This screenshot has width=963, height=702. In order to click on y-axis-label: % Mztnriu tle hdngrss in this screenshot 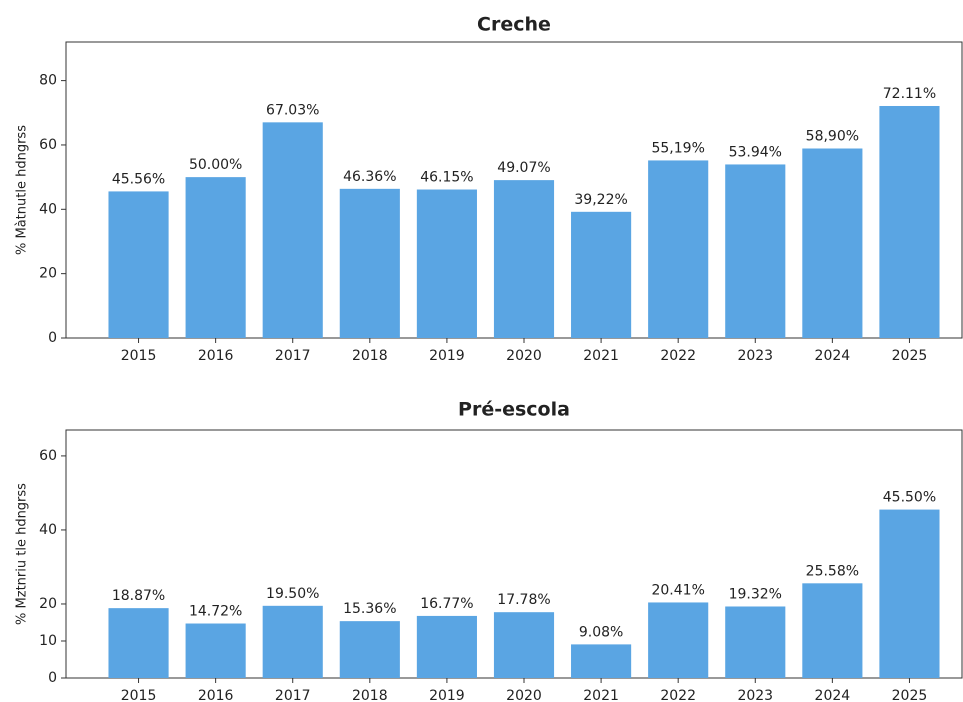, I will do `click(22, 554)`.